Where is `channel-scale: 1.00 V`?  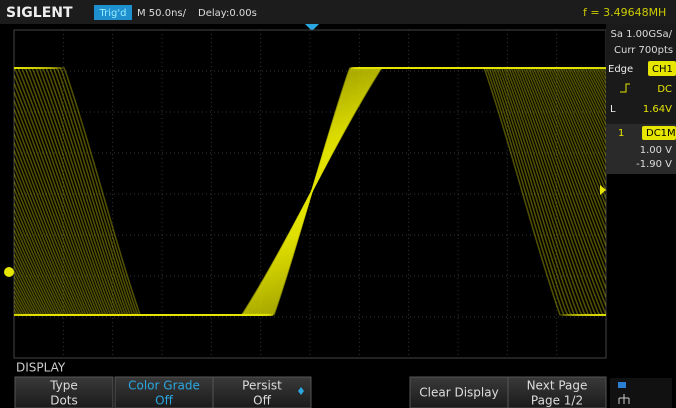 channel-scale: 1.00 V is located at coordinates (656, 150).